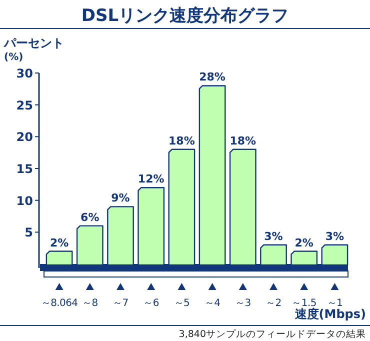  Describe the element at coordinates (272, 334) in the screenshot. I see `text: 3,840サンプルのフィールドデータの結果` at that location.